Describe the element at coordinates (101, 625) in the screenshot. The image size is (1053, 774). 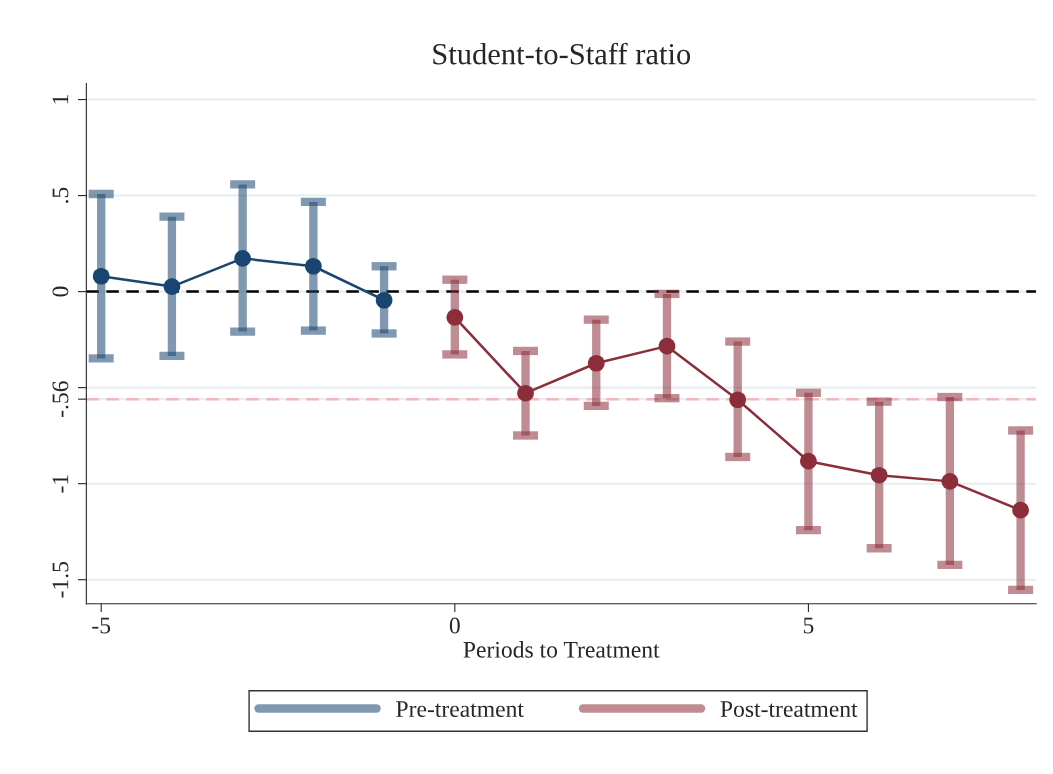
I see `x-tick-label: -5` at that location.